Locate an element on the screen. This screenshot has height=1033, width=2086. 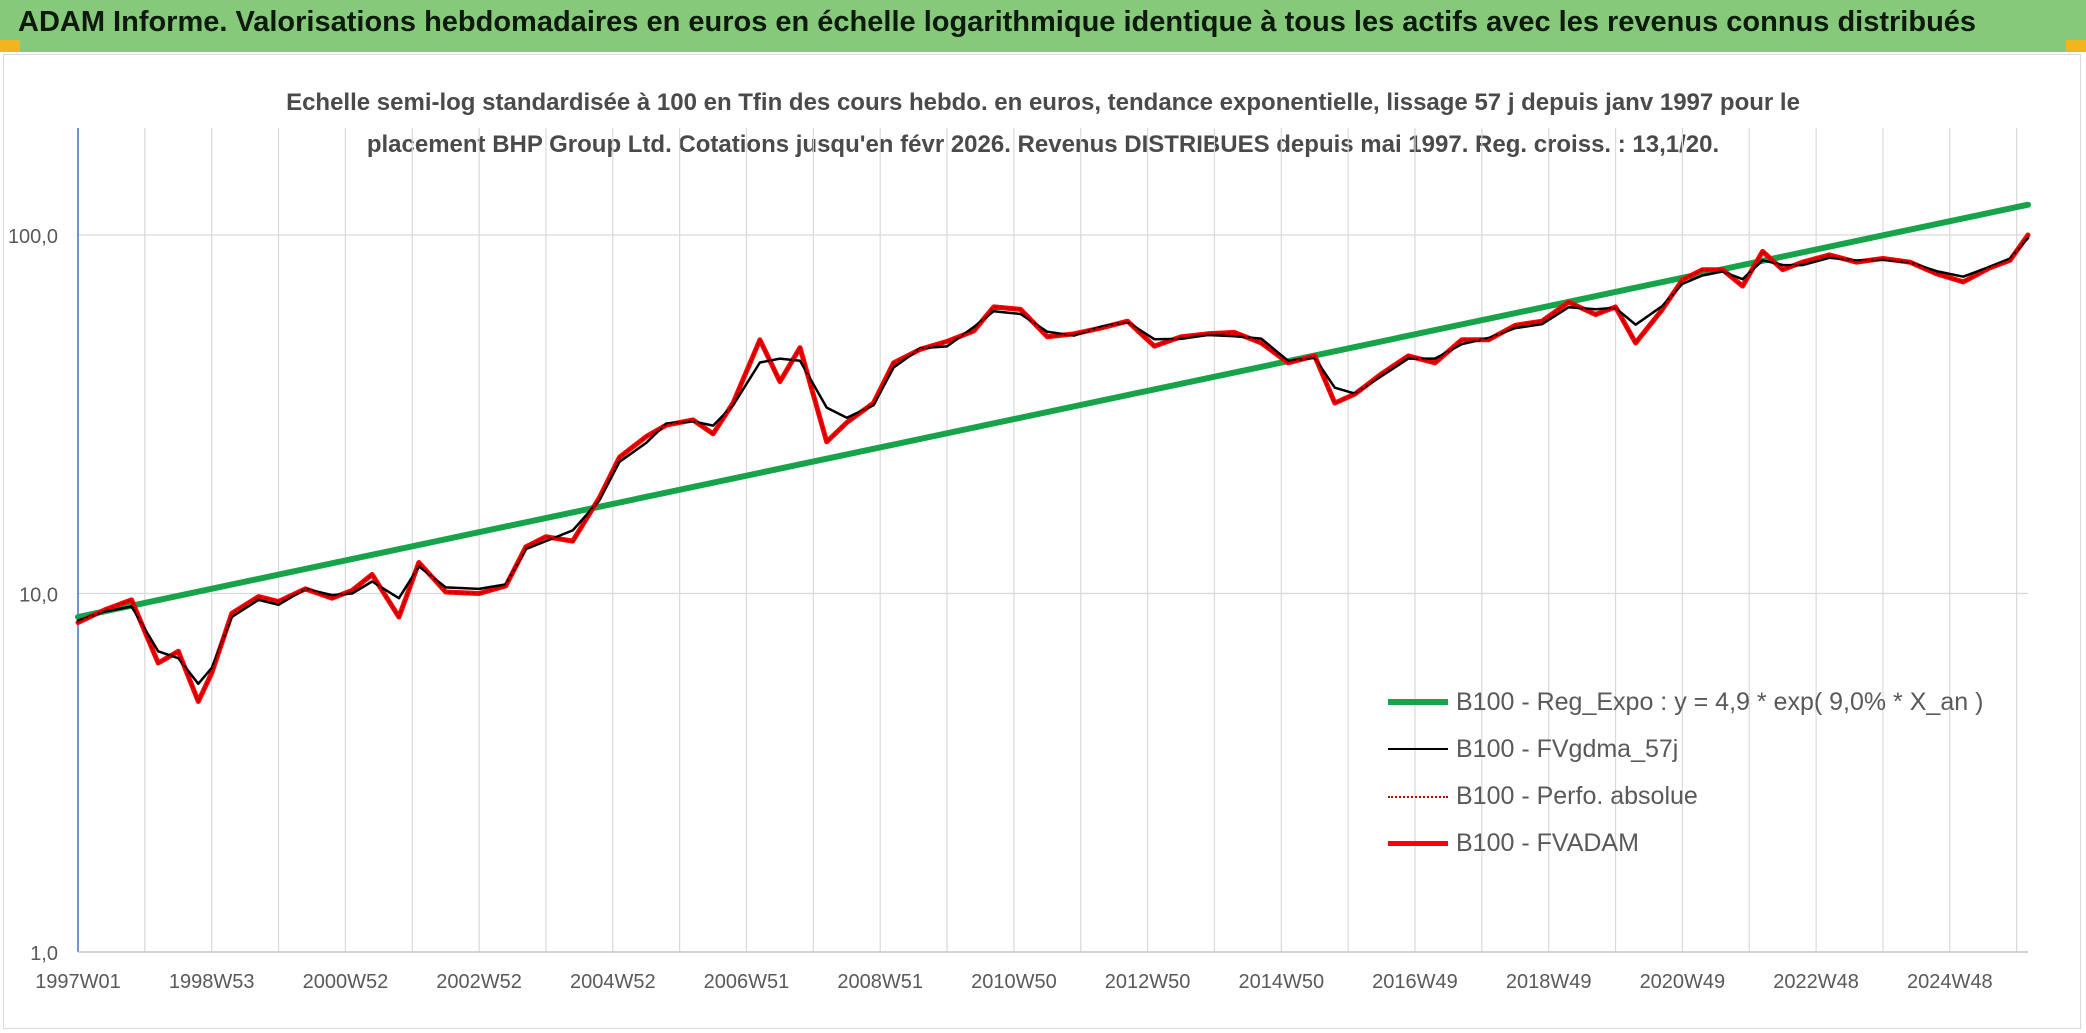
x-tick-label: 2010W50 is located at coordinates (1014, 982).